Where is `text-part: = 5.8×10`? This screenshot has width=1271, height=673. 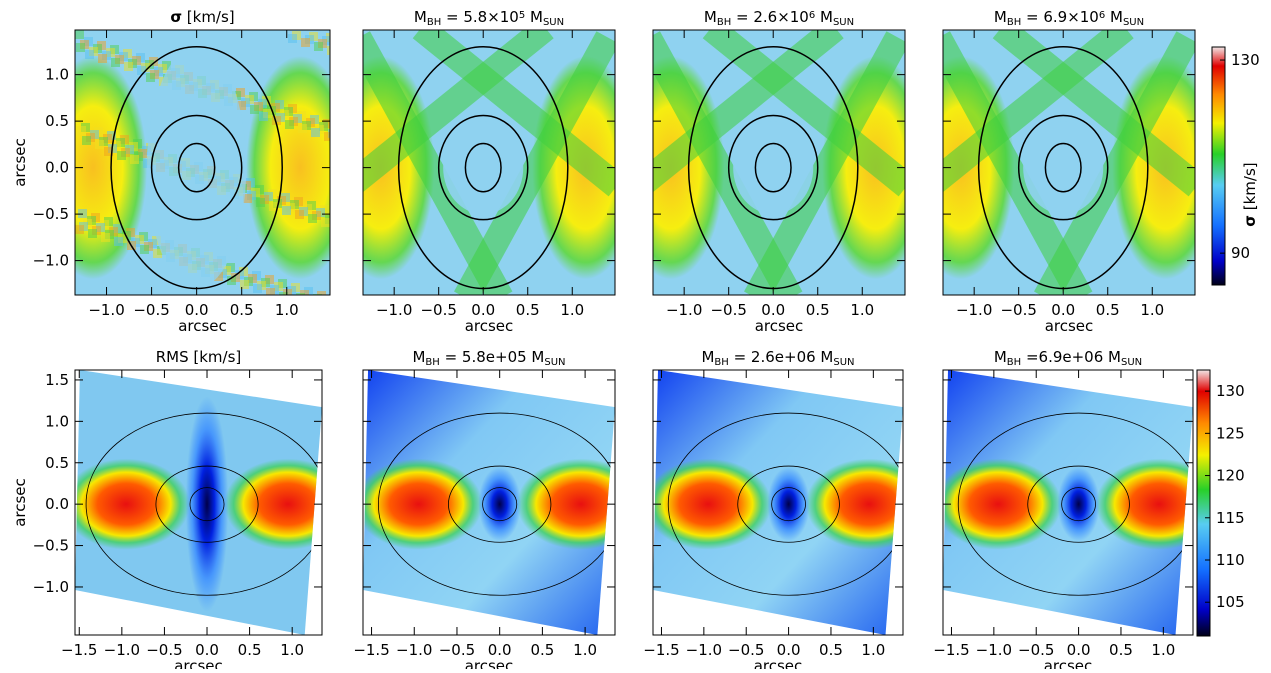 text-part: = 5.8×10 is located at coordinates (480, 17).